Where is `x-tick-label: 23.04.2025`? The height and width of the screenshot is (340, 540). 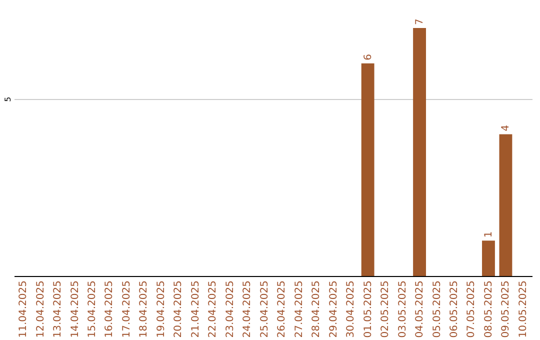 x-tick-label: 23.04.2025 is located at coordinates (230, 309).